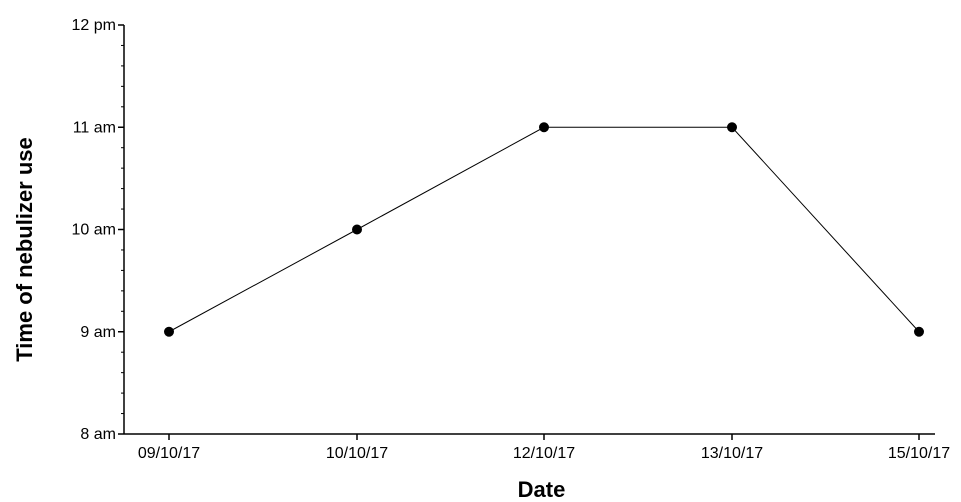 The image size is (961, 502). Describe the element at coordinates (732, 453) in the screenshot. I see `x-tick-label: 13/10/17` at that location.